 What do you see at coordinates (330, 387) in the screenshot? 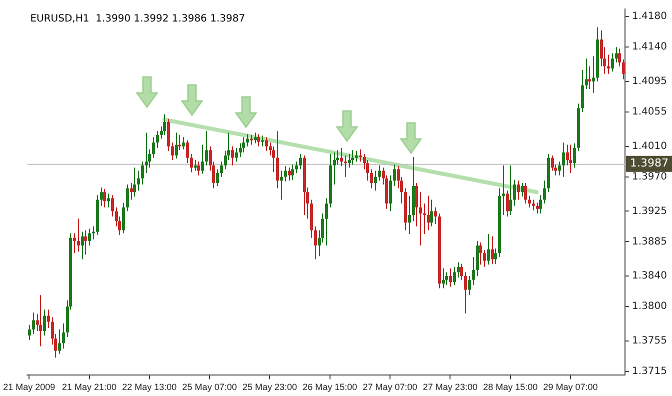
I see `x-tick-label: 26 May 15:00` at bounding box center [330, 387].